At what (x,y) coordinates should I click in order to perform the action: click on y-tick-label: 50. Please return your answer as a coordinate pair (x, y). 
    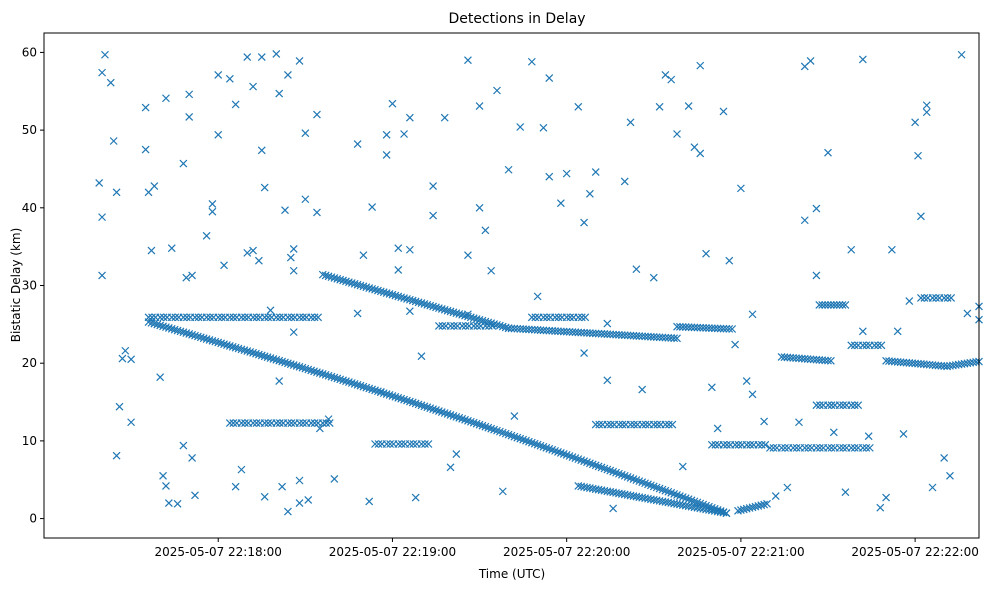
    Looking at the image, I should click on (29, 130).